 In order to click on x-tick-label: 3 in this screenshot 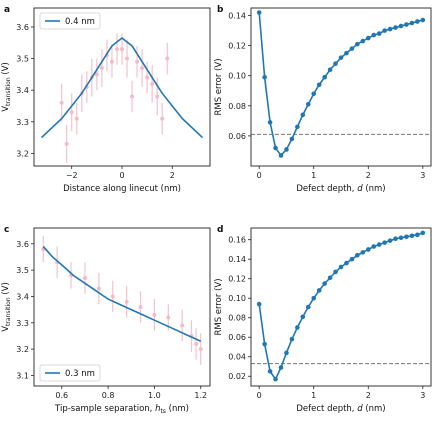, I will do `click(422, 175)`.